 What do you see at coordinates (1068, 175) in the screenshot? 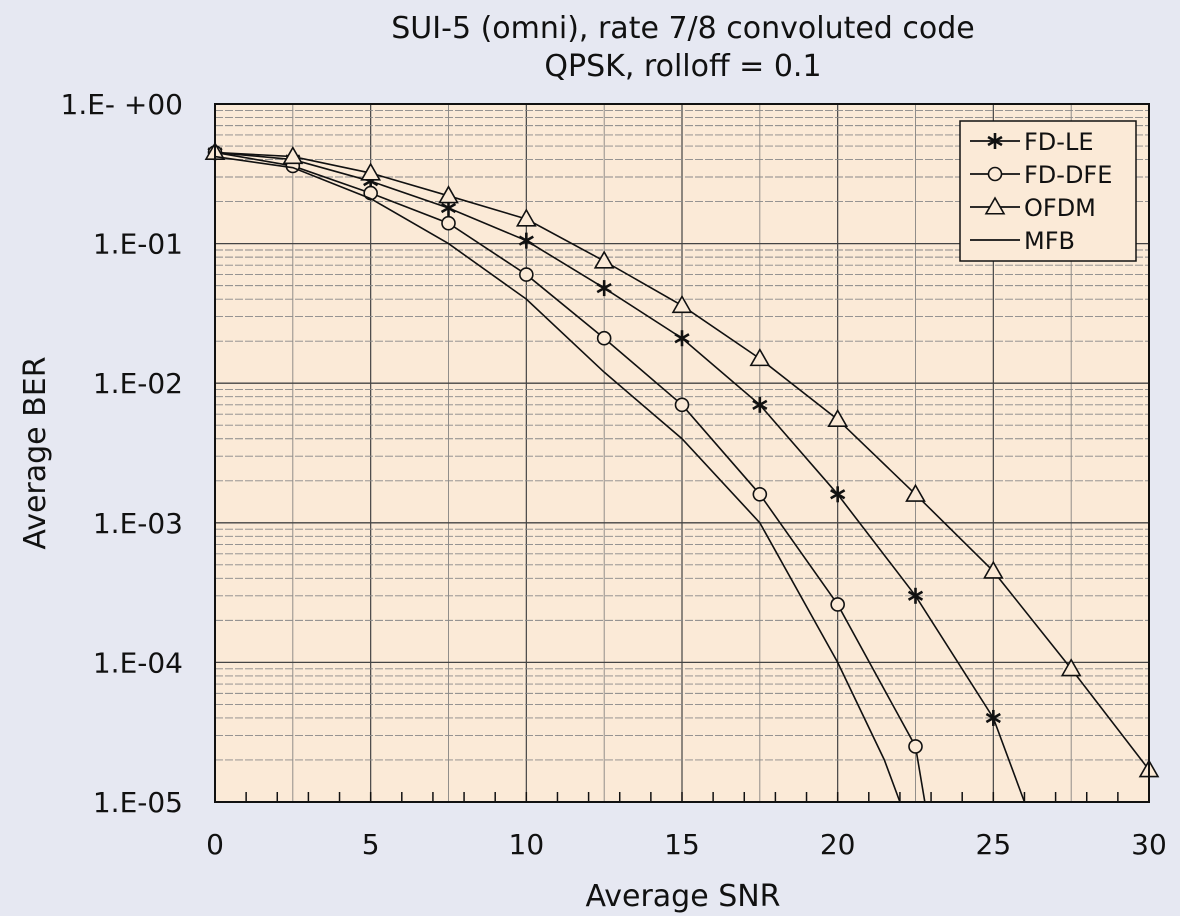
I see `legend-label: FD-DFE` at bounding box center [1068, 175].